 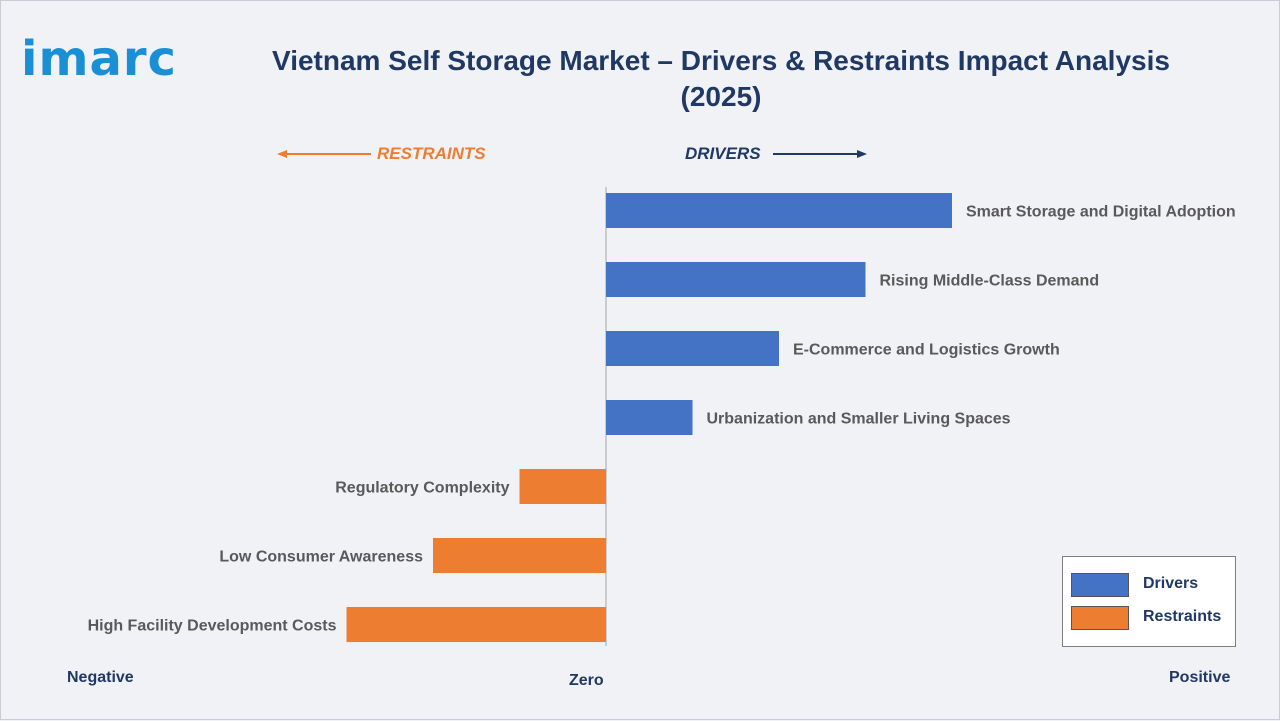 What do you see at coordinates (586, 680) in the screenshot?
I see `axis-zero-label: Zero` at bounding box center [586, 680].